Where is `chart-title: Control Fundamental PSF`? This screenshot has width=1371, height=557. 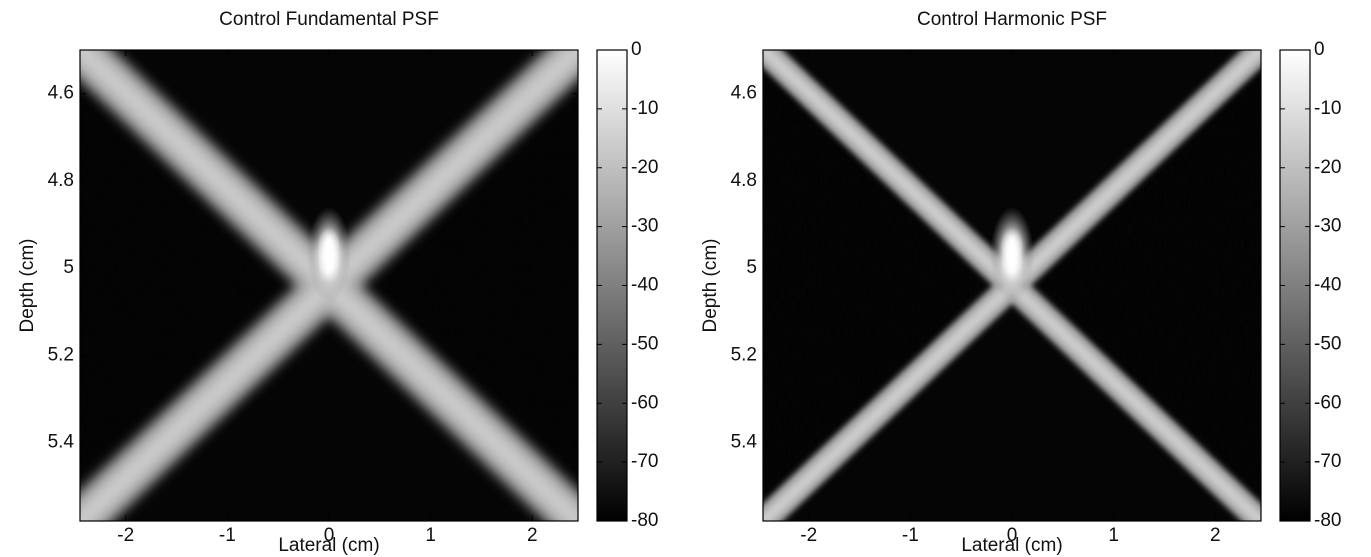
chart-title: Control Fundamental PSF is located at coordinates (329, 19).